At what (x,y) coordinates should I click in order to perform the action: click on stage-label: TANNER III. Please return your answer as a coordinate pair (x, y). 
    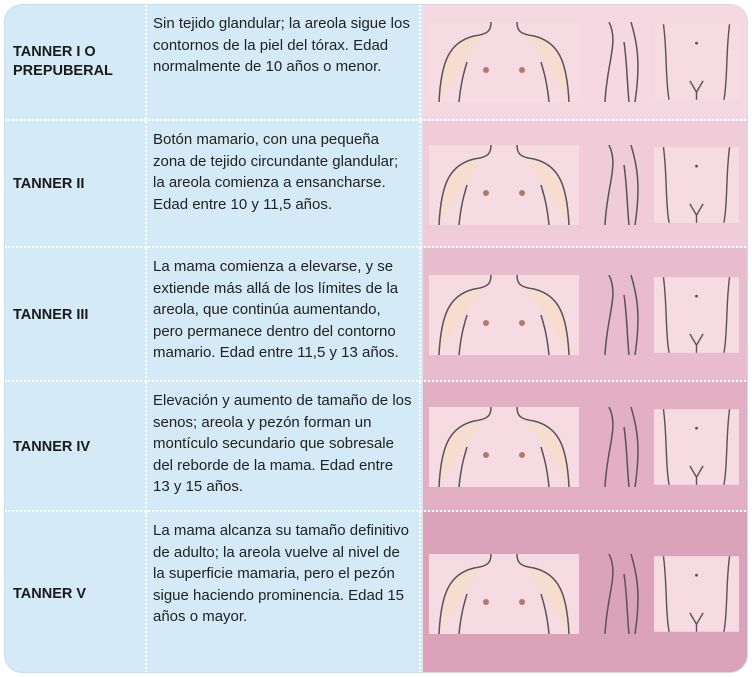
    Looking at the image, I should click on (51, 314).